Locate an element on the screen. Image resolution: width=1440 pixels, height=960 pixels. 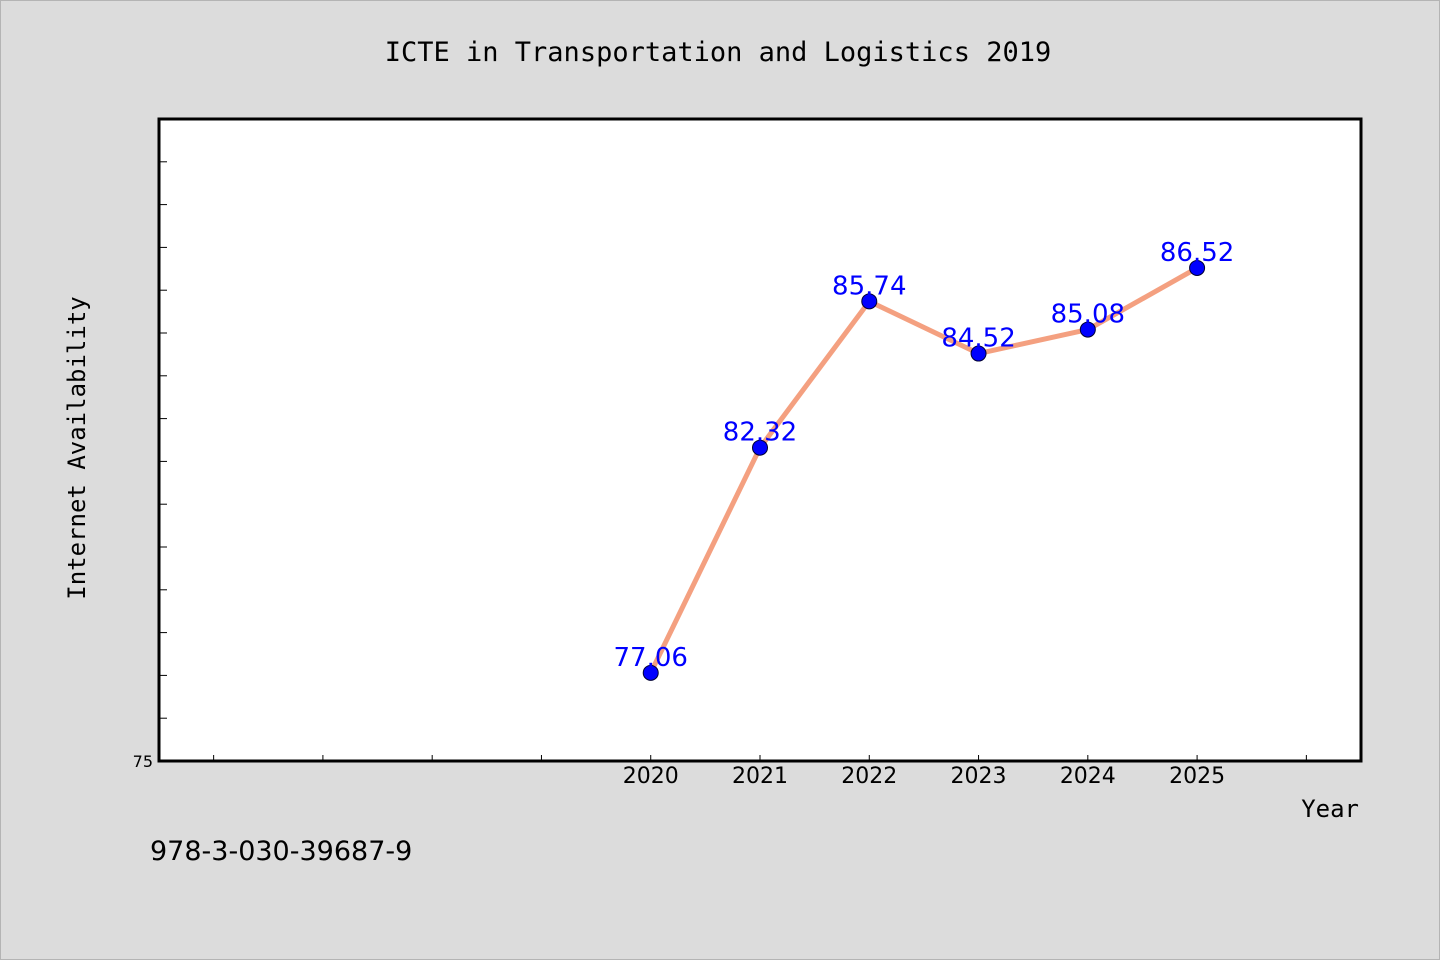
x-tick-label: 2020 is located at coordinates (651, 776).